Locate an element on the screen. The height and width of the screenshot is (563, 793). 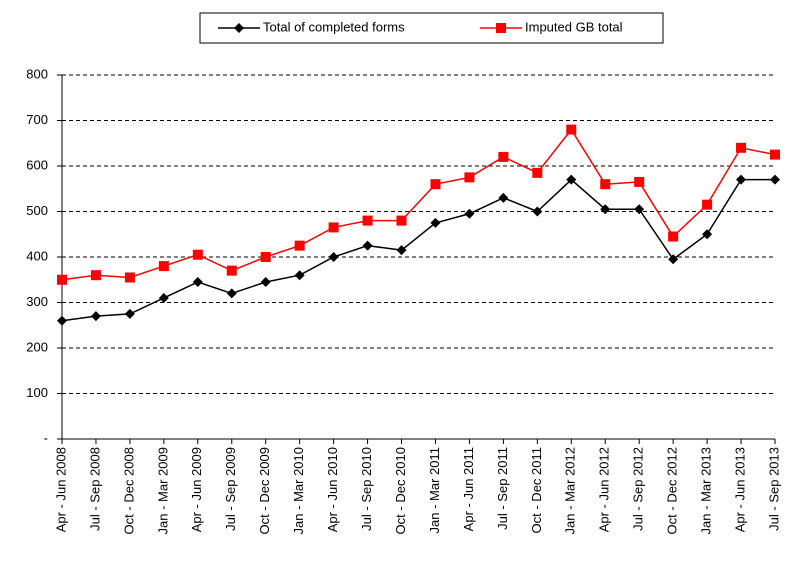
x-tick-label: Jan - Mar 2010 is located at coordinates (298, 490).